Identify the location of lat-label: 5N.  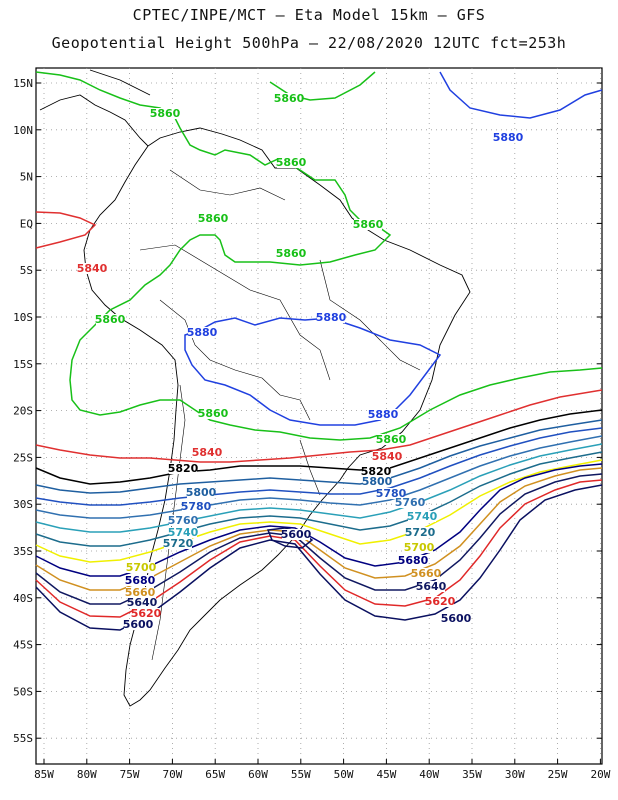
(26, 177).